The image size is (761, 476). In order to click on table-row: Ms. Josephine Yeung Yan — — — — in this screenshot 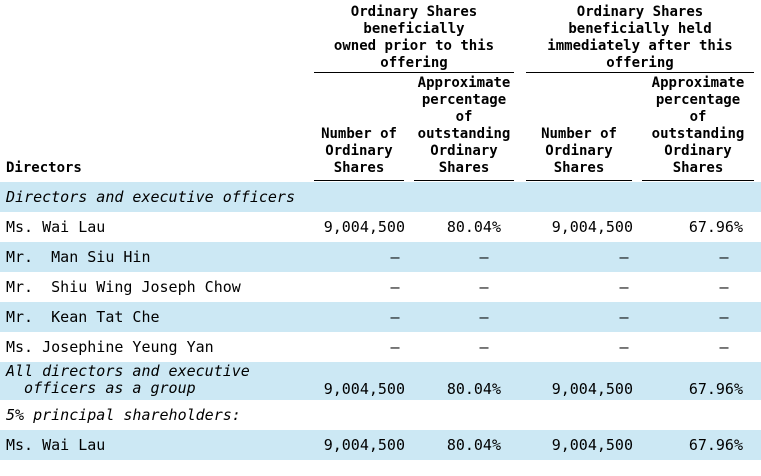, I will do `click(380, 347)`.